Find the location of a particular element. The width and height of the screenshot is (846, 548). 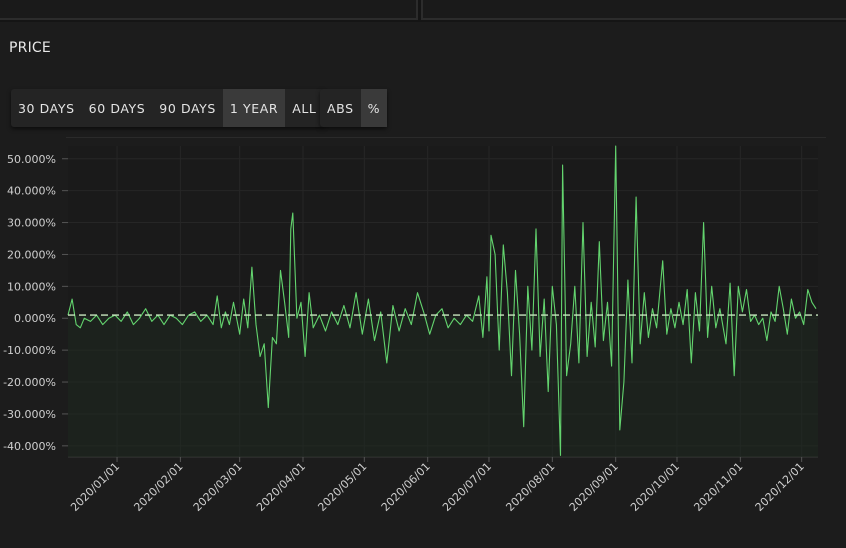

x-tick-label: 2020/11/01 is located at coordinates (718, 487).